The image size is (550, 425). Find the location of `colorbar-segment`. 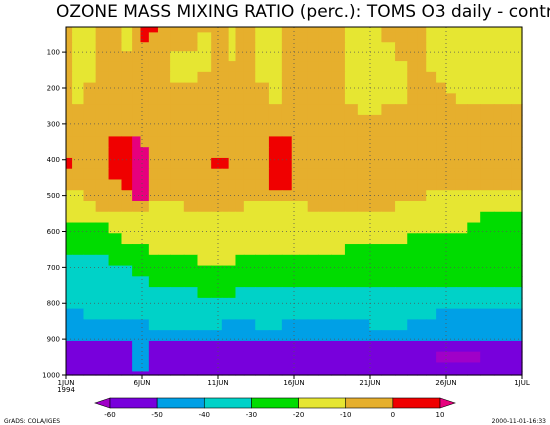

colorbar-segment is located at coordinates (322, 403).